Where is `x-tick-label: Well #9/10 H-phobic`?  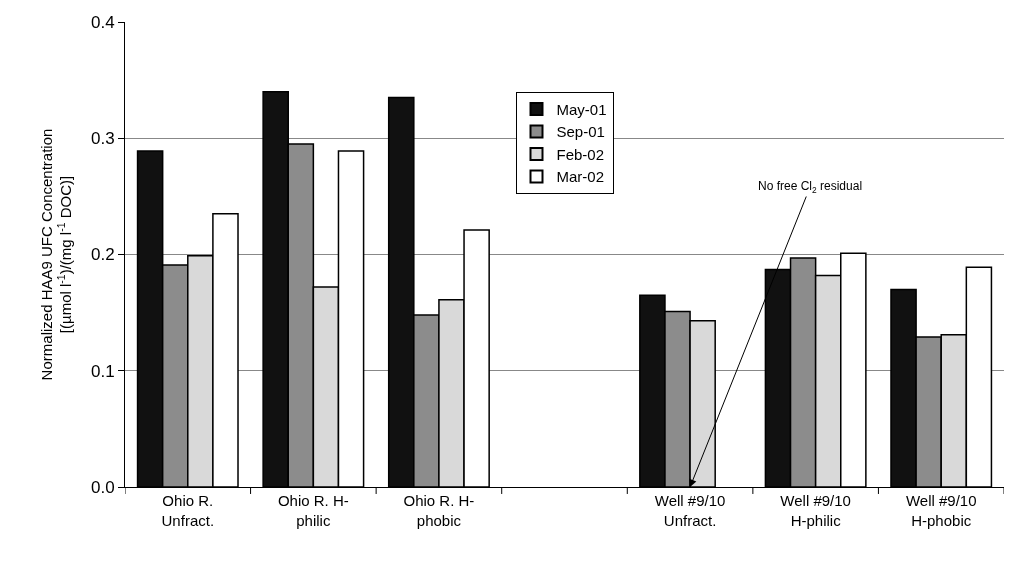
x-tick-label: Well #9/10 H-phobic is located at coordinates (941, 510).